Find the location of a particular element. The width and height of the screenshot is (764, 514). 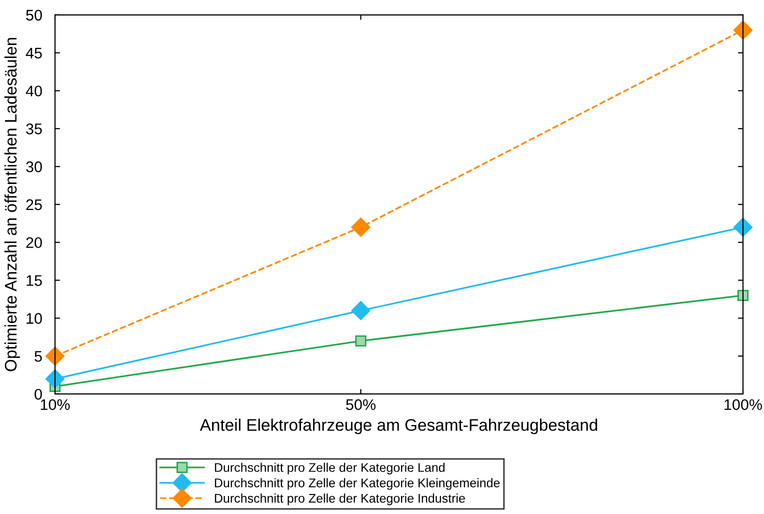

y-tick-label: 35 is located at coordinates (34, 128).